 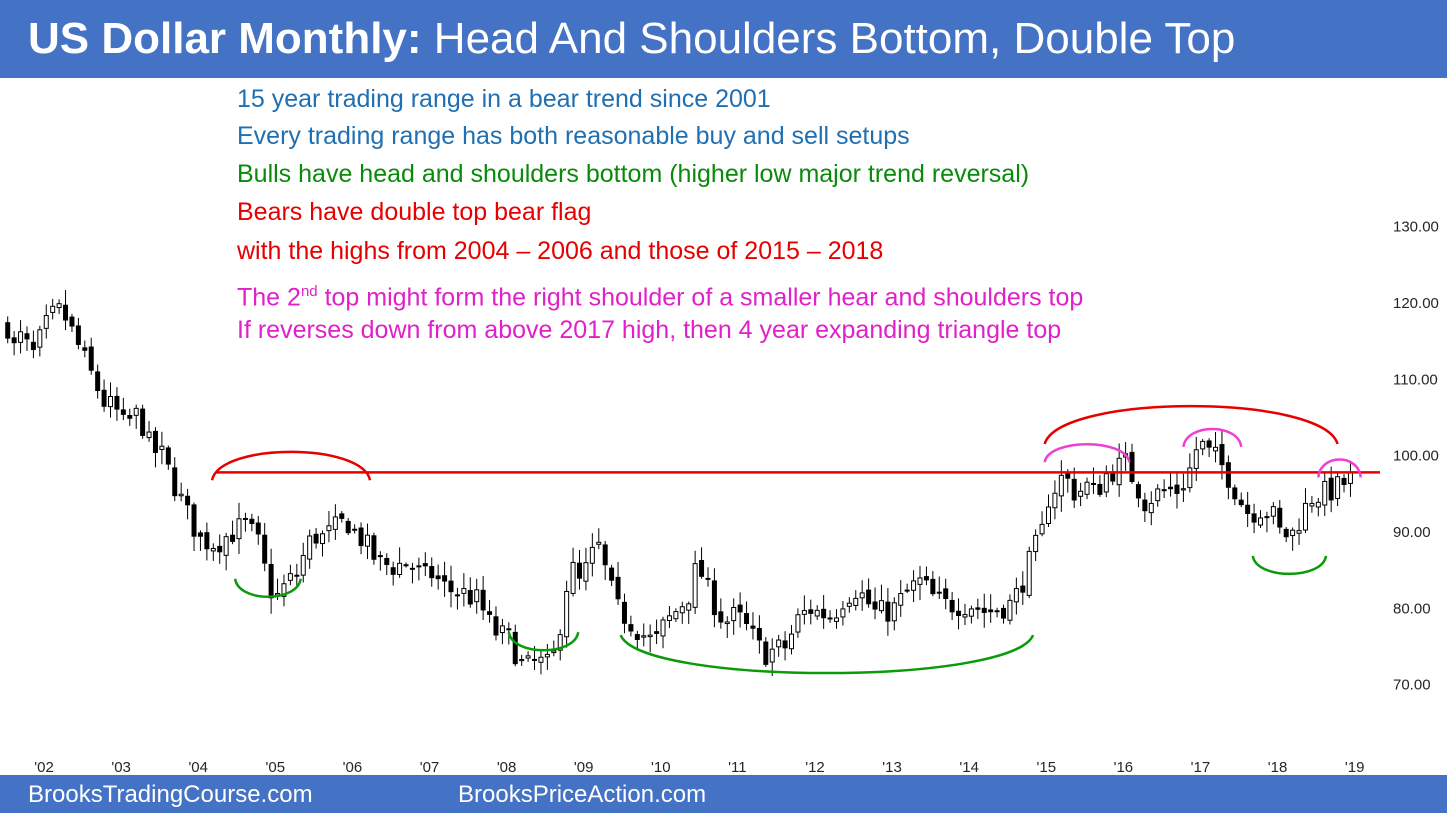 I want to click on footer-link-right: BrooksPriceAction.com, so click(x=582, y=794).